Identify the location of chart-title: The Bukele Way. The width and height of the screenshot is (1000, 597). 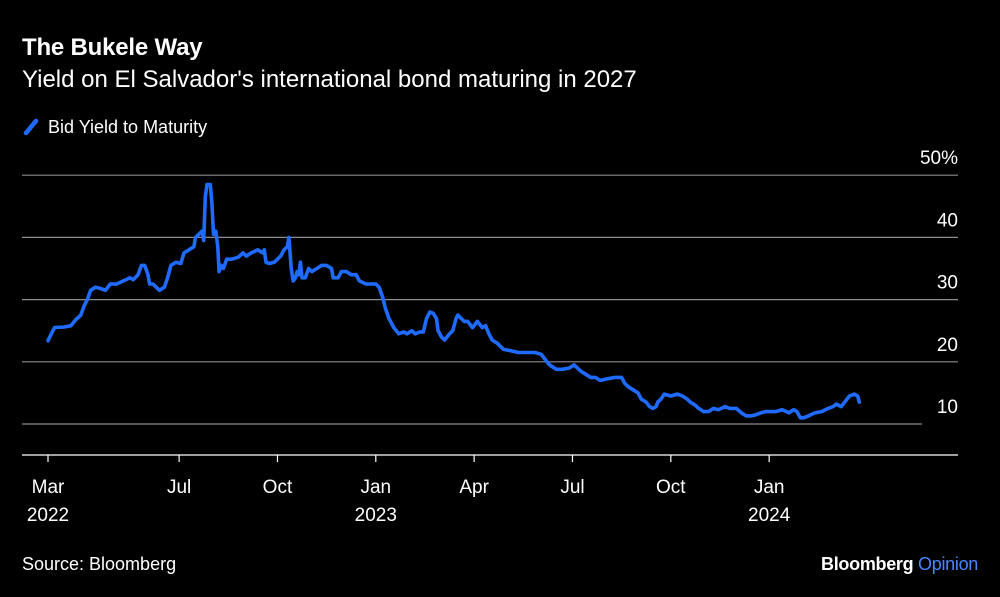
(112, 47).